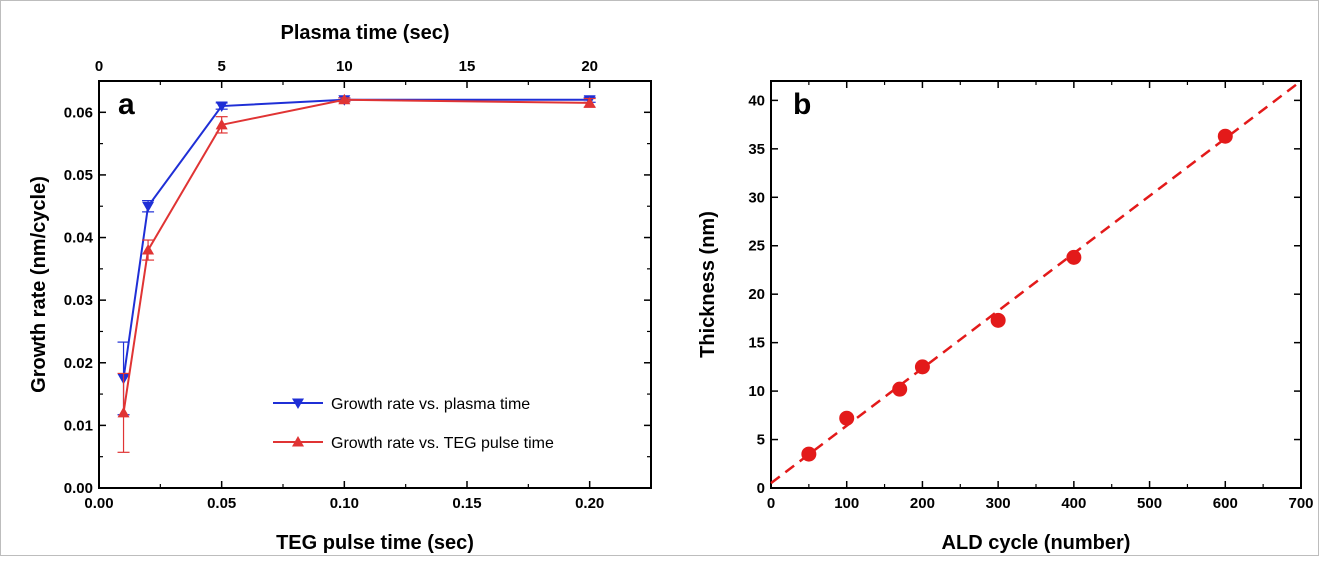  Describe the element at coordinates (761, 488) in the screenshot. I see `y-tick-label-b: 0` at that location.